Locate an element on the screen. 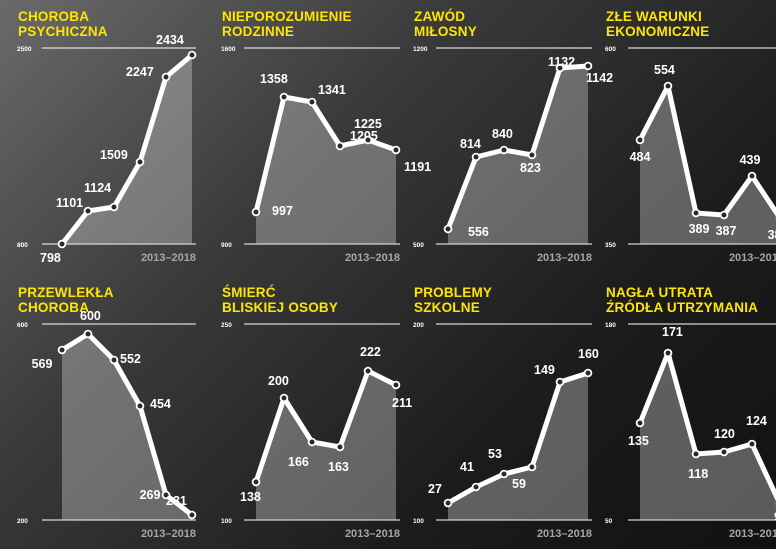 This screenshot has height=549, width=776. data-label: 798 is located at coordinates (50, 258).